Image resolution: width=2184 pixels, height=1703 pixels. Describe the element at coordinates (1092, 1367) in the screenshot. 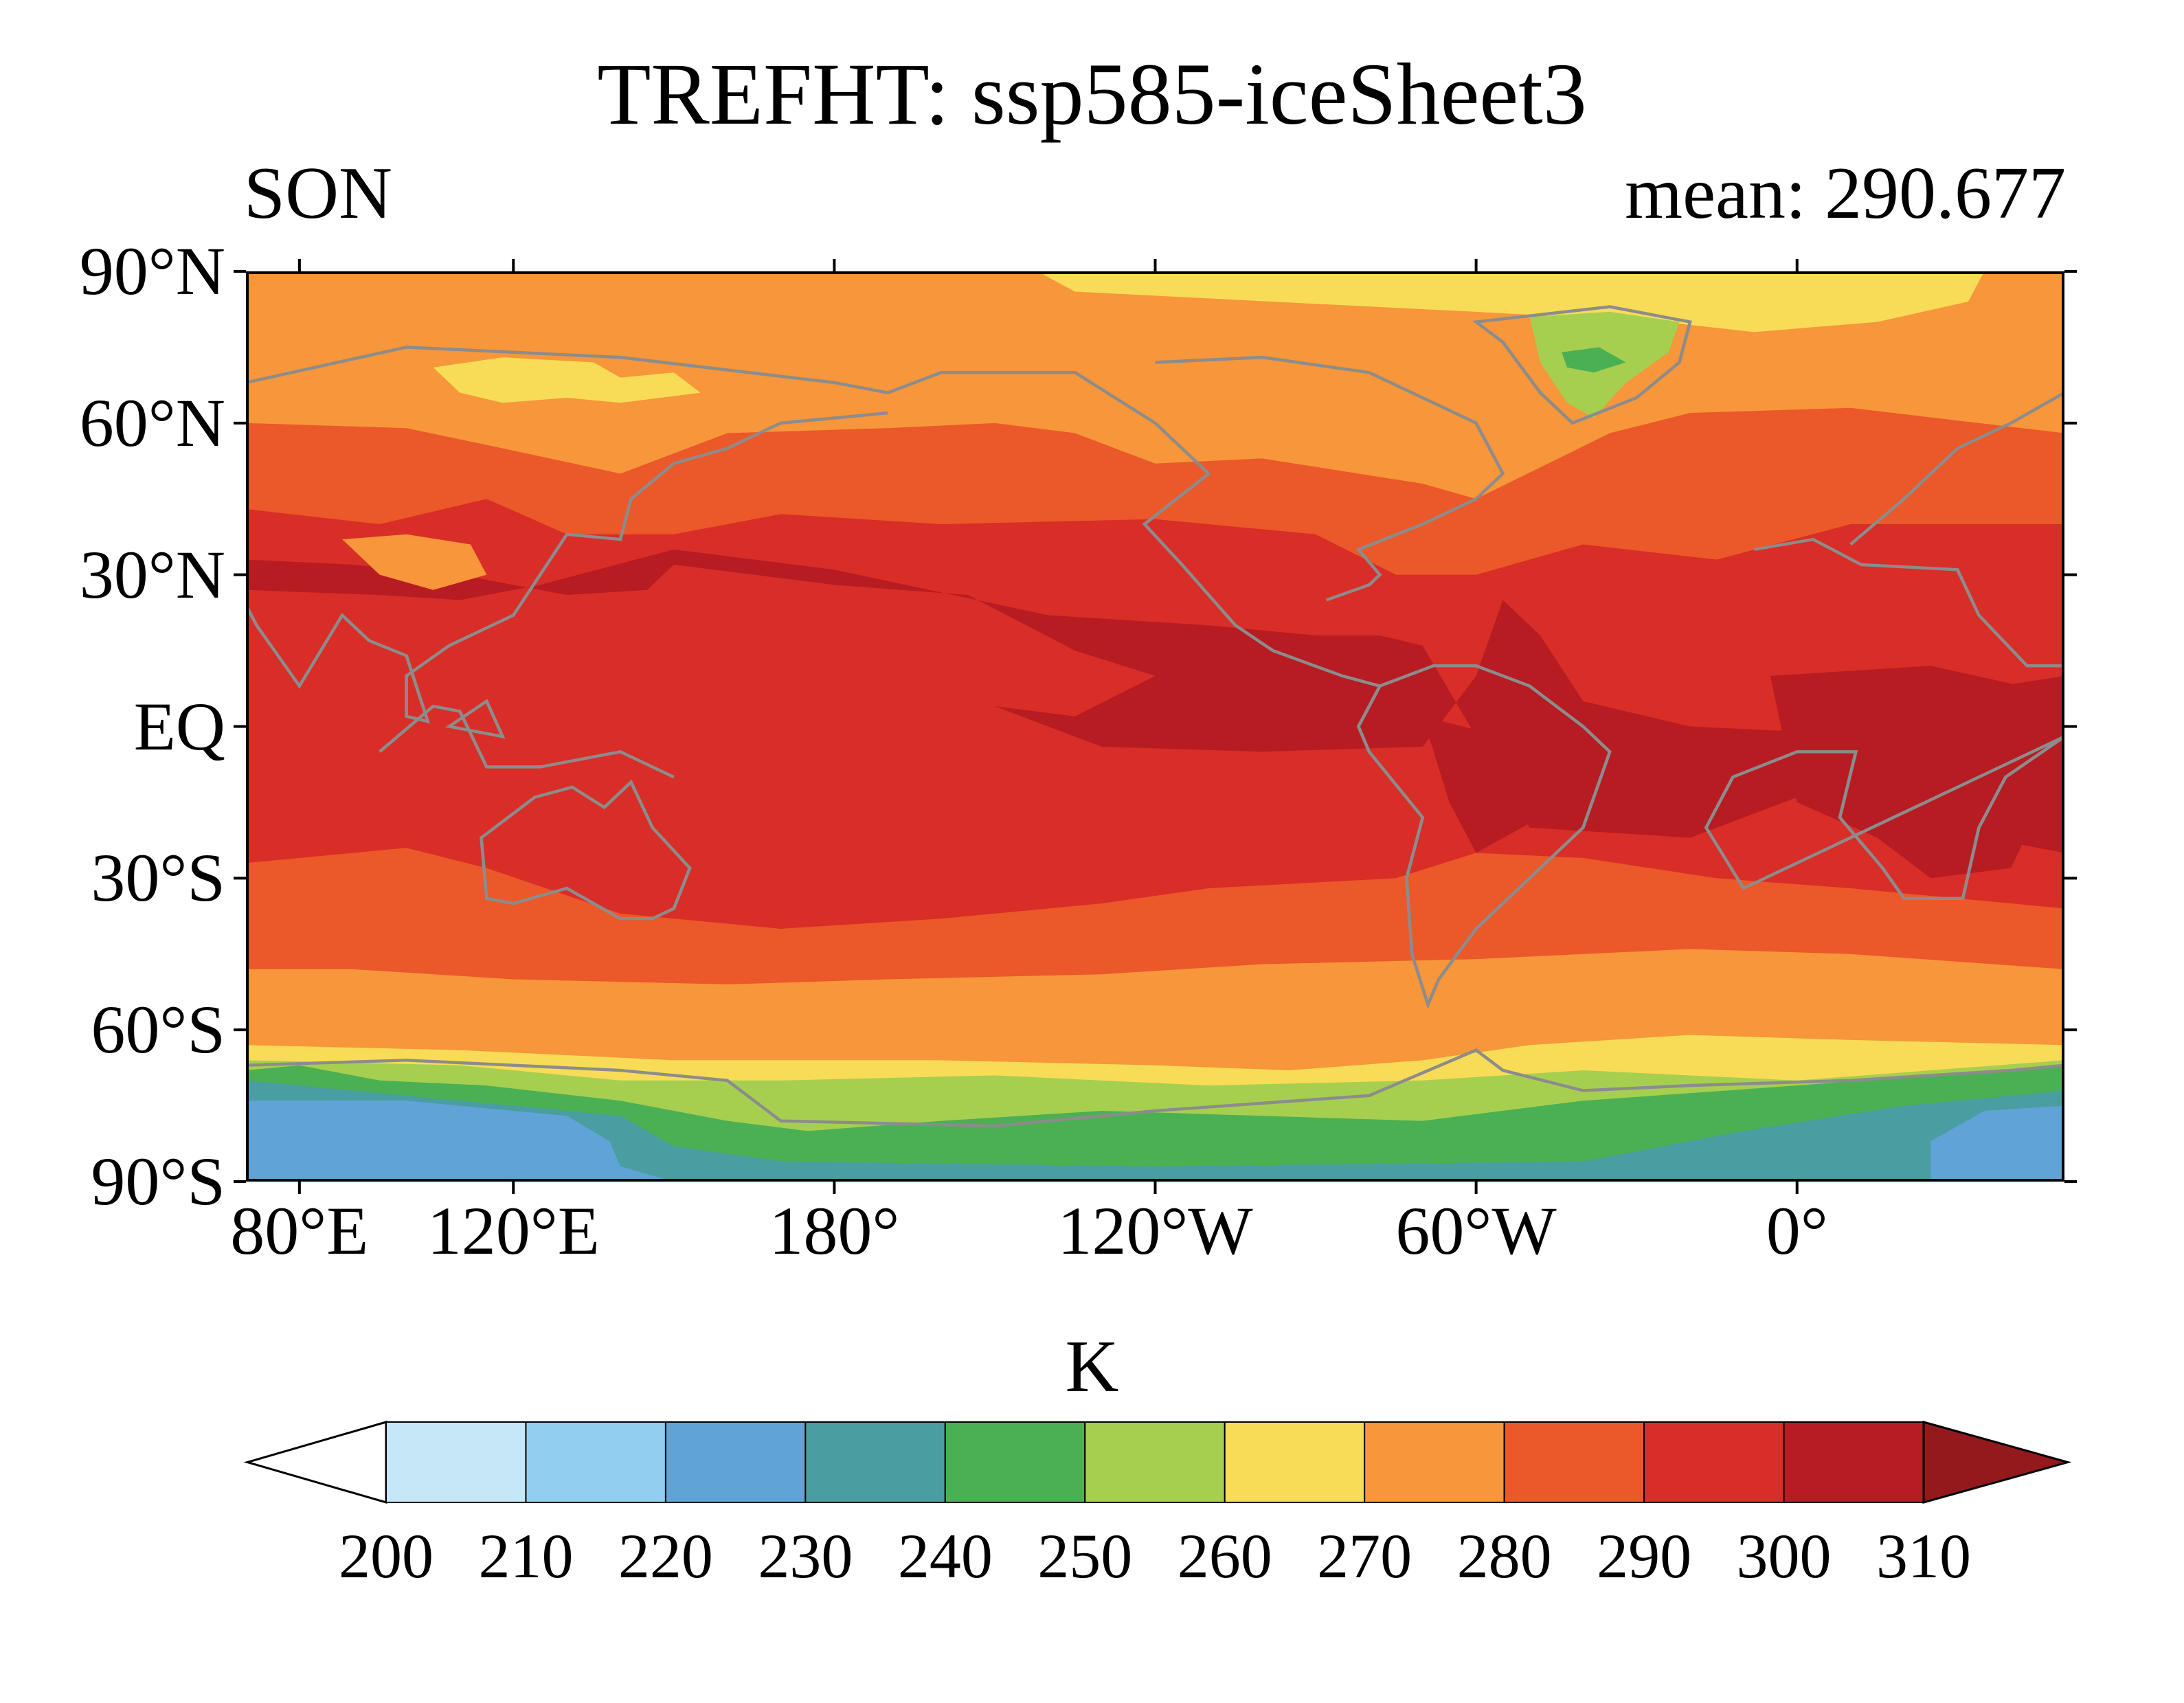

I see `colorbar-unit-label: K` at that location.